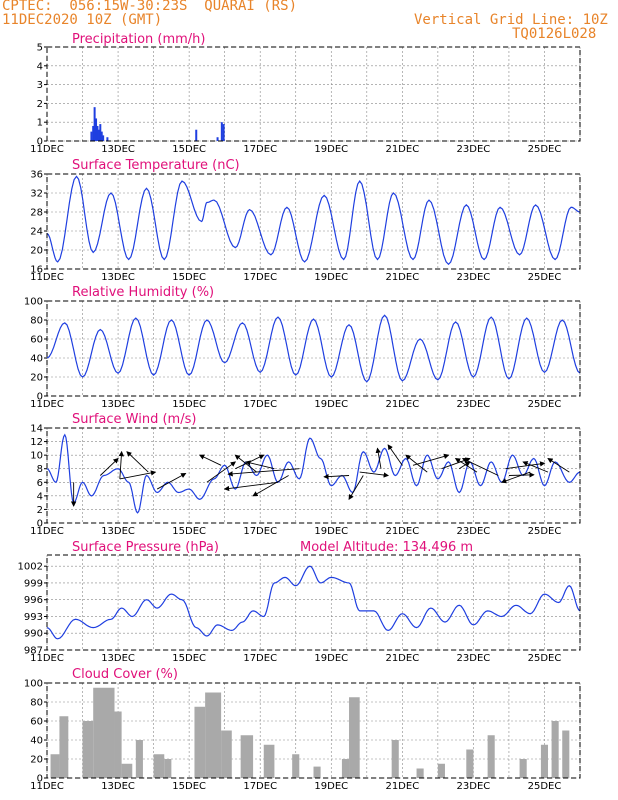  I want to click on wind-ytick-label: 12, so click(36, 442).